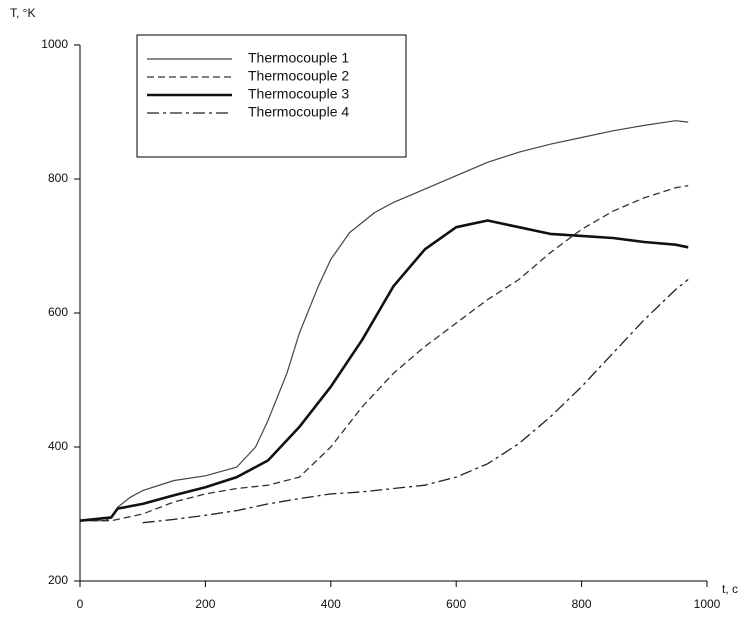 The width and height of the screenshot is (748, 625). I want to click on y-tick-label: 200, so click(58, 580).